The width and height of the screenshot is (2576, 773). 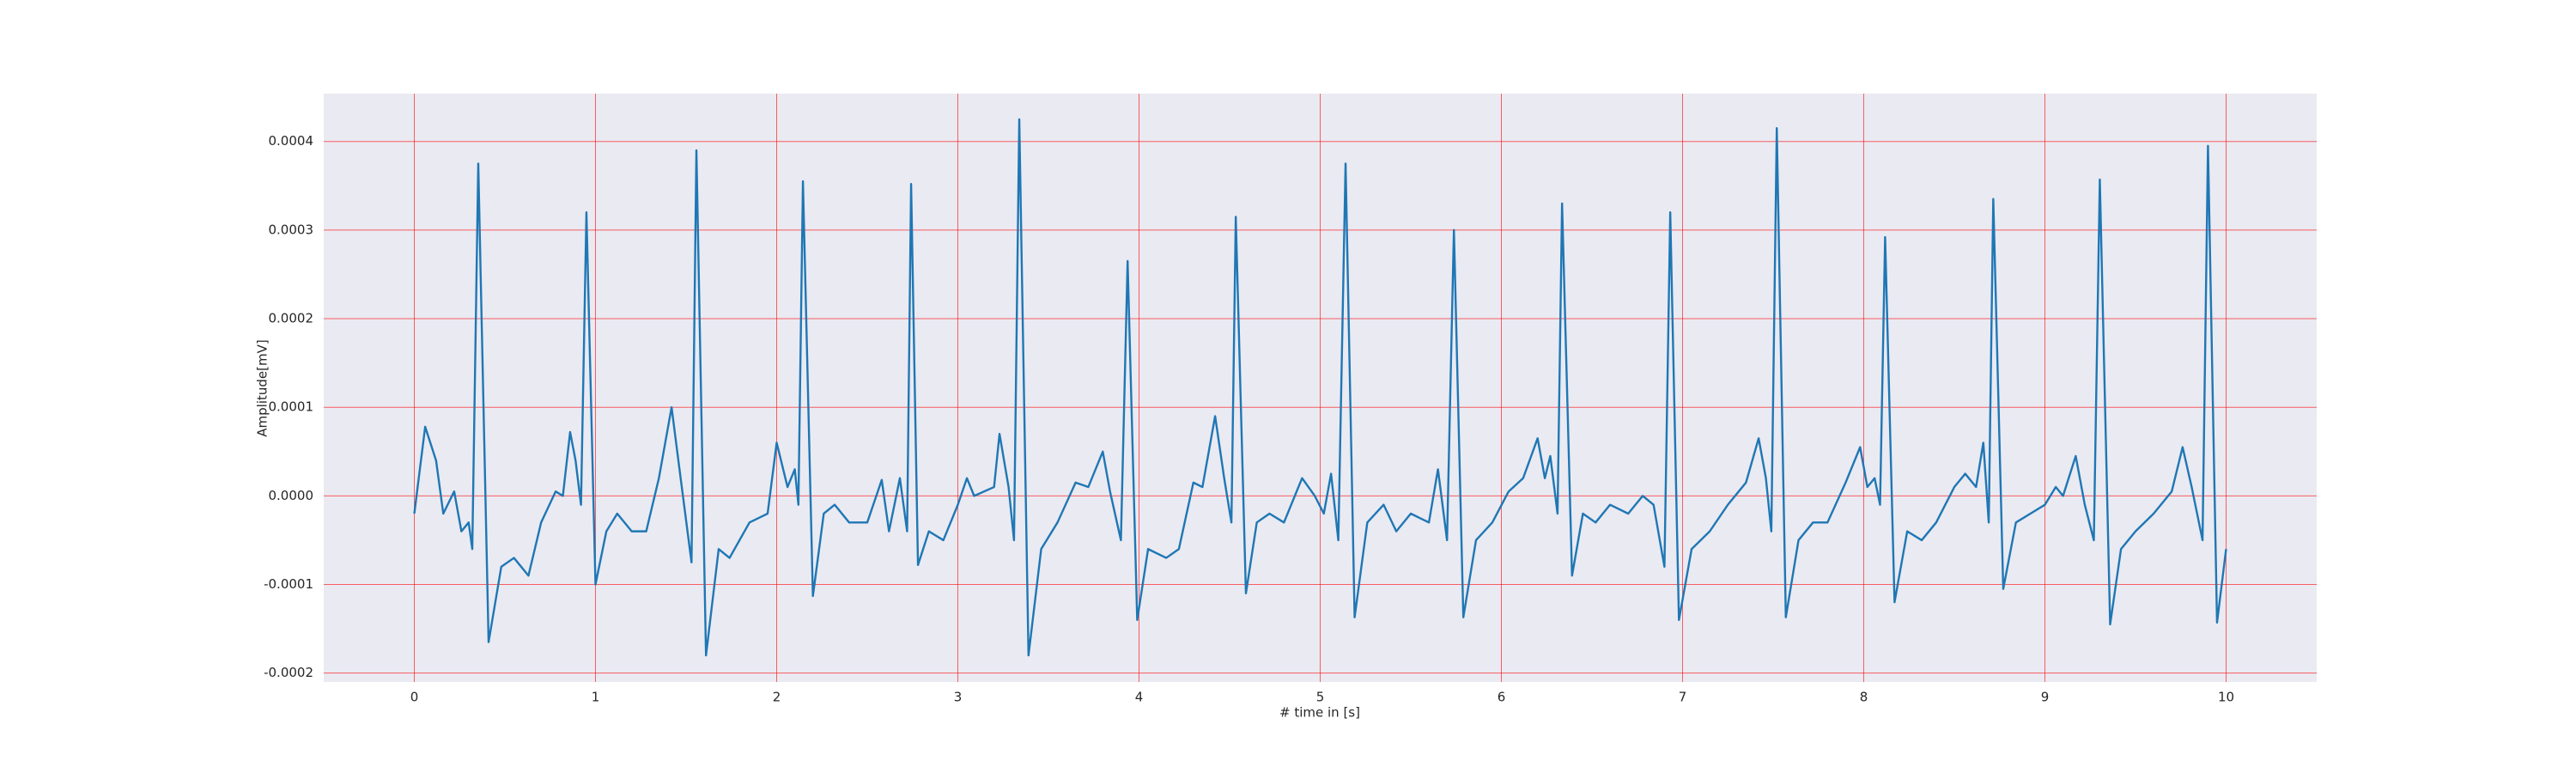 What do you see at coordinates (1320, 697) in the screenshot?
I see `x-tick-label: 5` at bounding box center [1320, 697].